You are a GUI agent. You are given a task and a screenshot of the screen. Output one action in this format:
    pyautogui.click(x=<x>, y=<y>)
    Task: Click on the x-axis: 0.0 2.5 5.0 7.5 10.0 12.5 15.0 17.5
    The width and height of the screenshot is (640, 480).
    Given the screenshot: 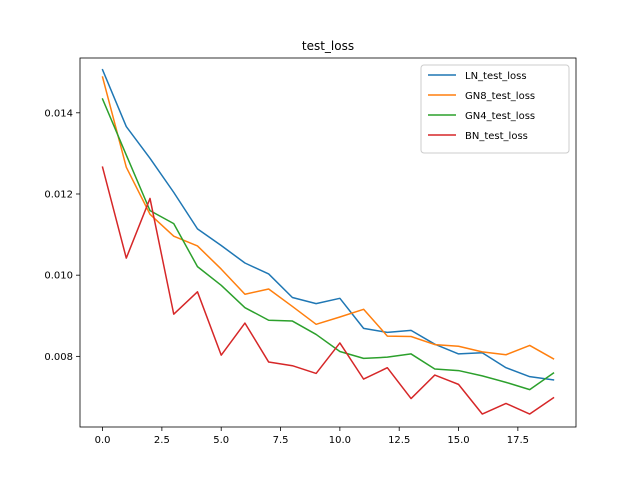 What is the action you would take?
    pyautogui.click(x=312, y=436)
    